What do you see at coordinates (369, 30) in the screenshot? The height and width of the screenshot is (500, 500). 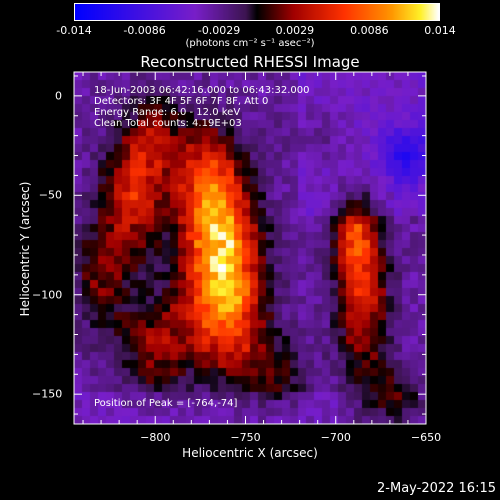 I see `colorbar-tick-label: 0.0086` at bounding box center [369, 30].